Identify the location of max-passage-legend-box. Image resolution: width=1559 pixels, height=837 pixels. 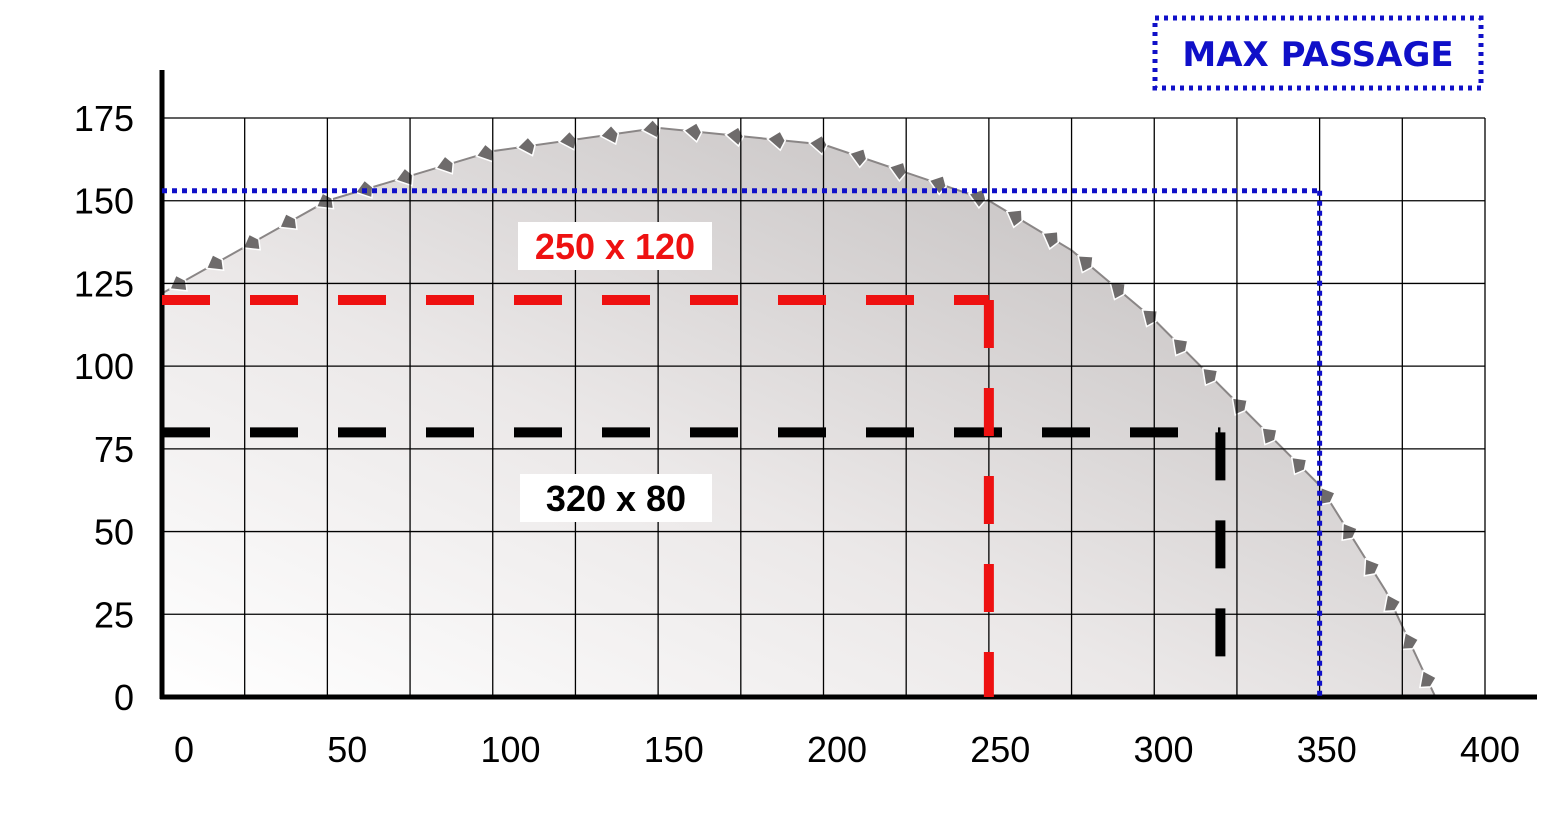
(1318, 53).